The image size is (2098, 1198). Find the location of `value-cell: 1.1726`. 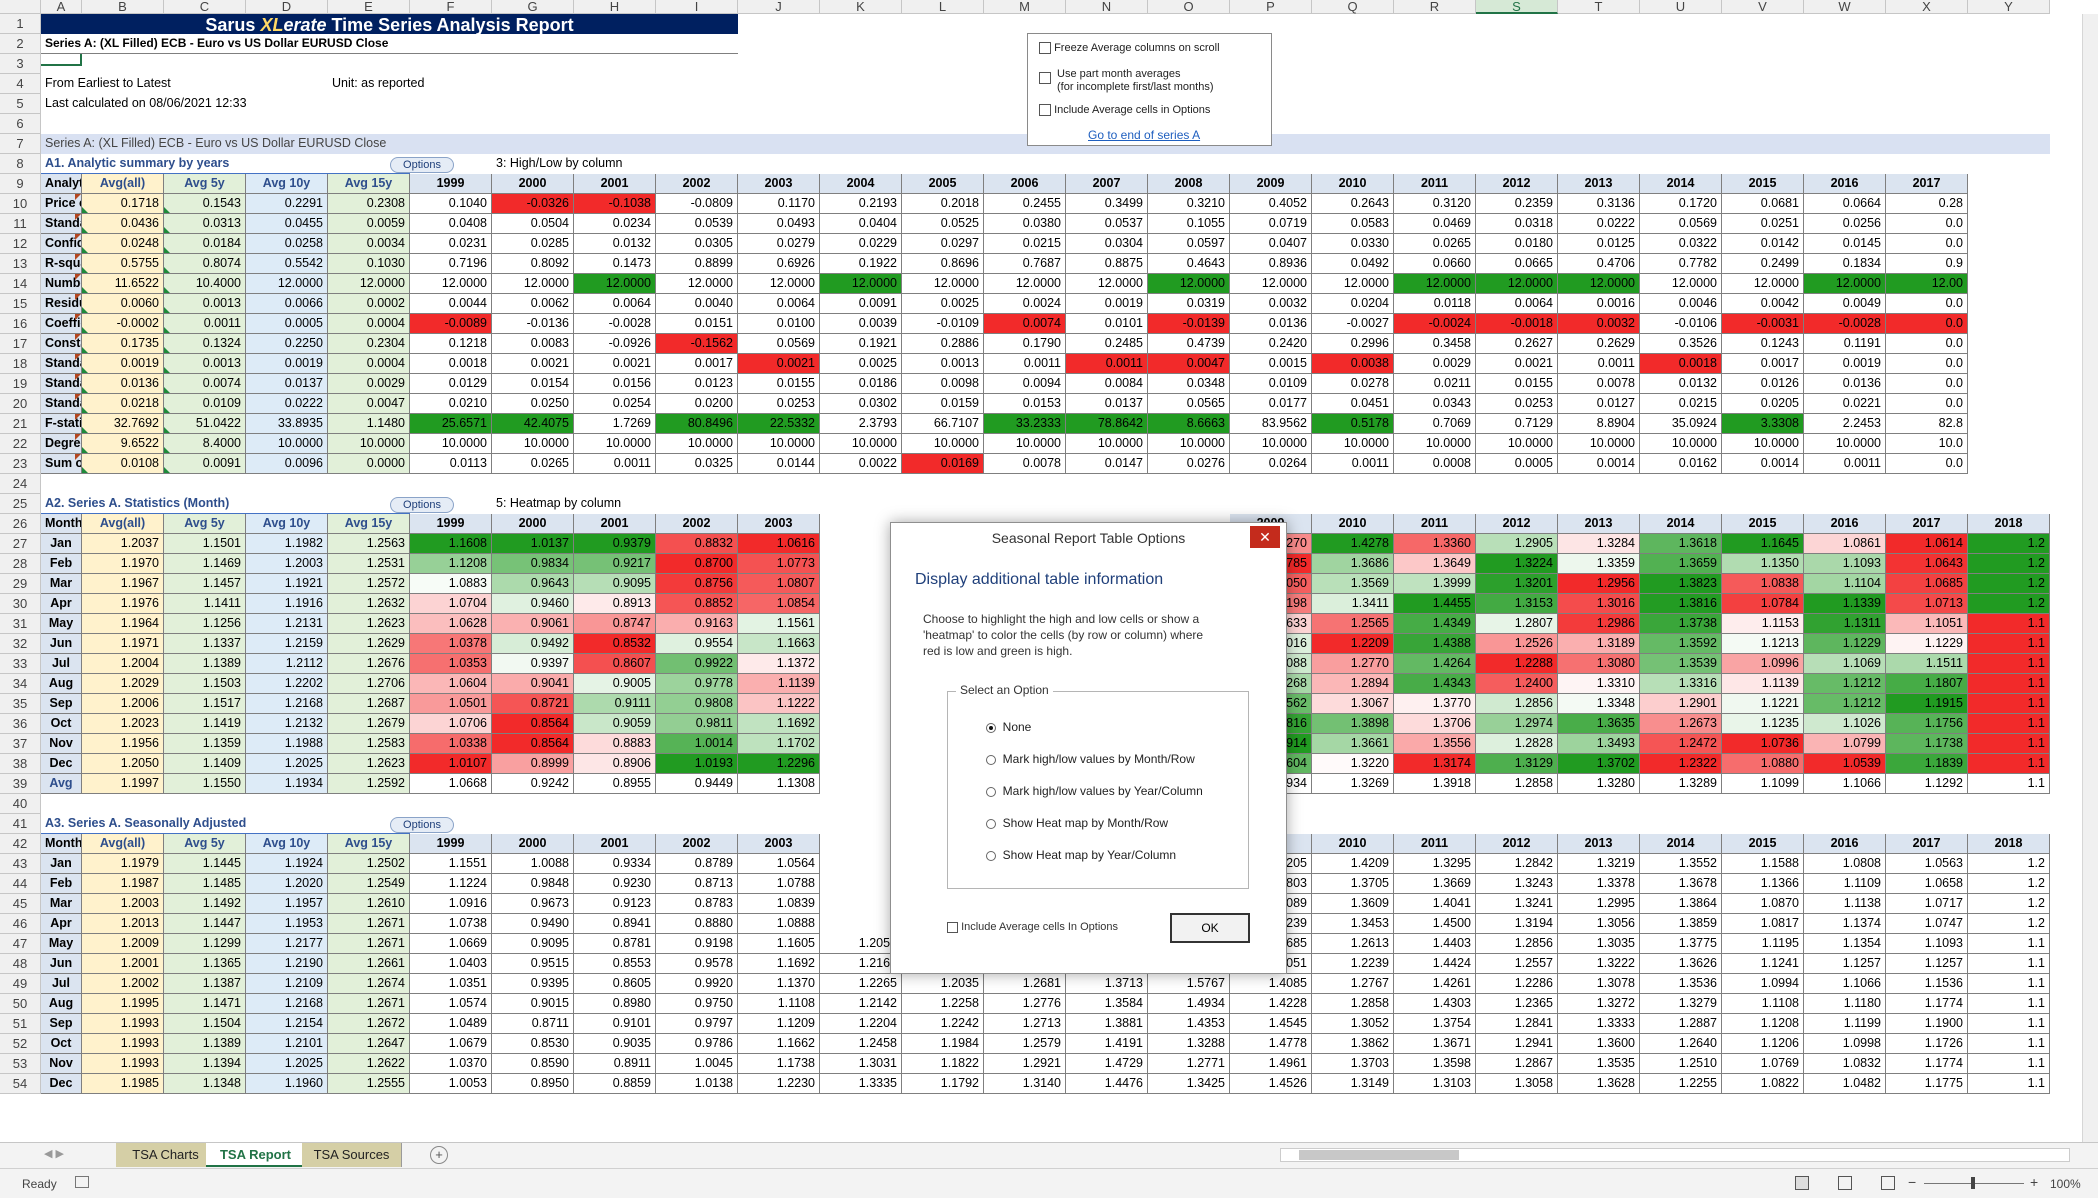

value-cell: 1.1726 is located at coordinates (1927, 1044).